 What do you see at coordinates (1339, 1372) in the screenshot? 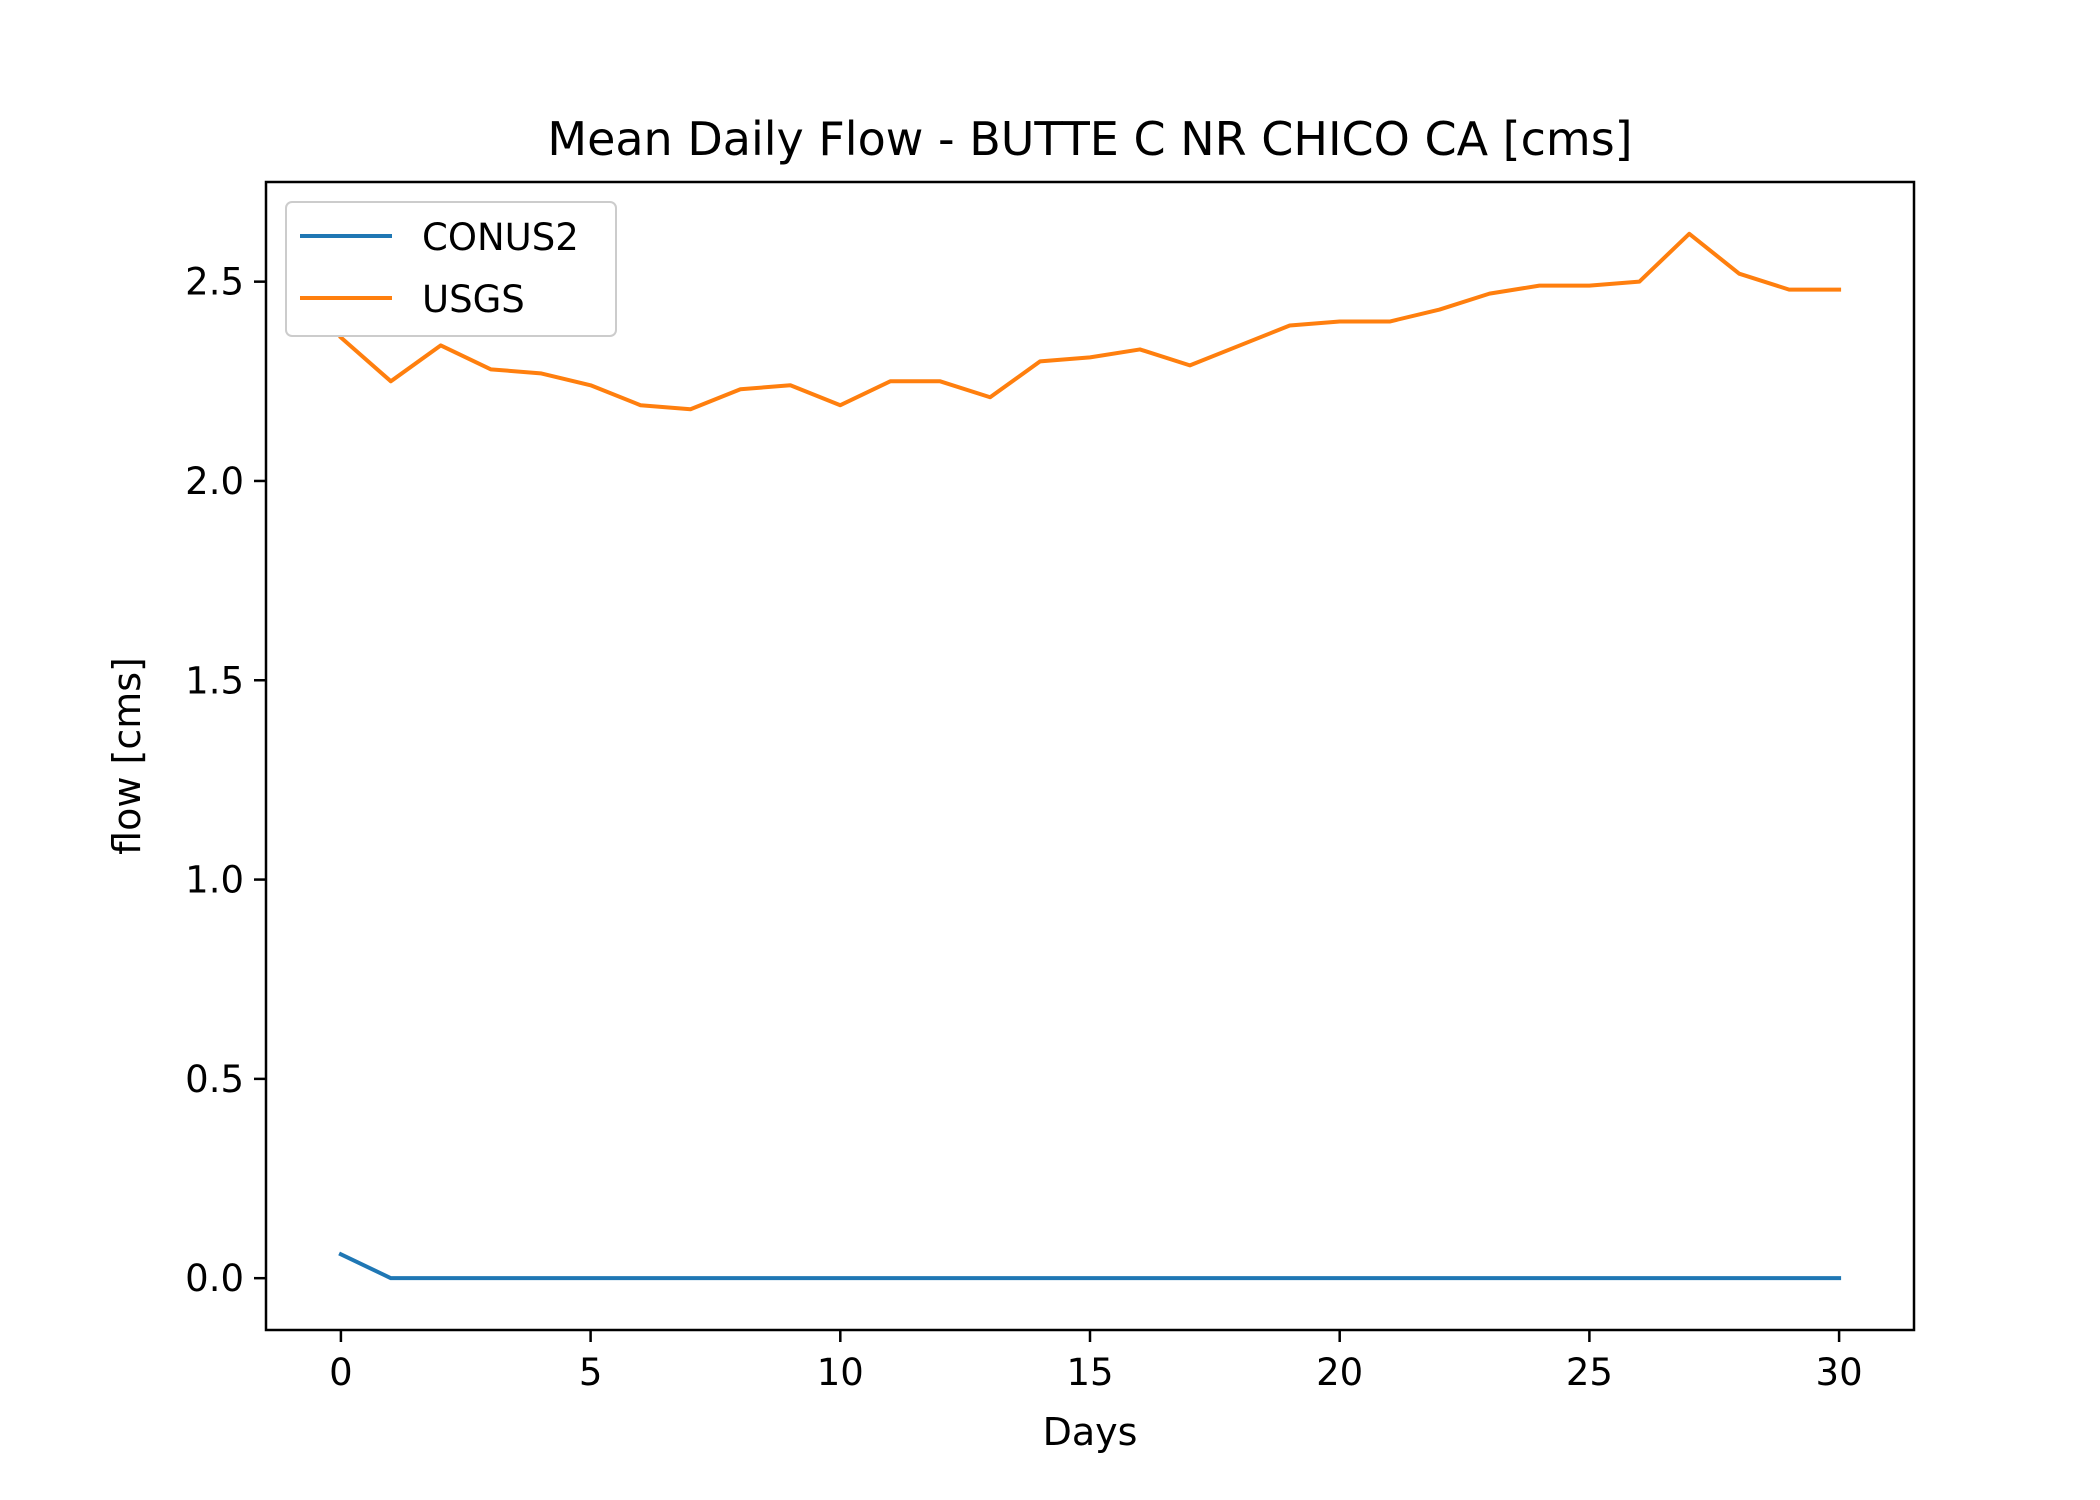
I see `x-tick-label: 20` at bounding box center [1339, 1372].